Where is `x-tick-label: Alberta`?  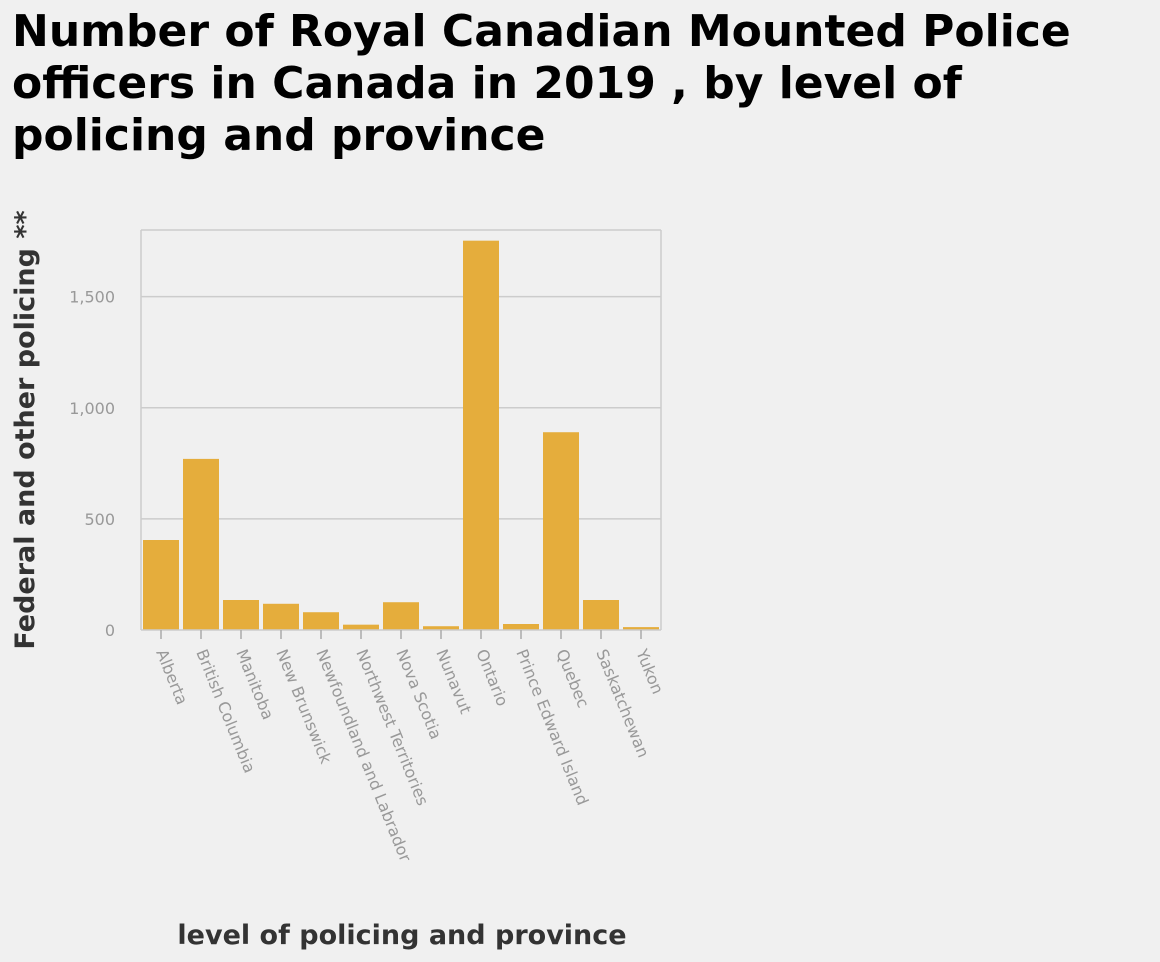 x-tick-label: Alberta is located at coordinates (171, 676).